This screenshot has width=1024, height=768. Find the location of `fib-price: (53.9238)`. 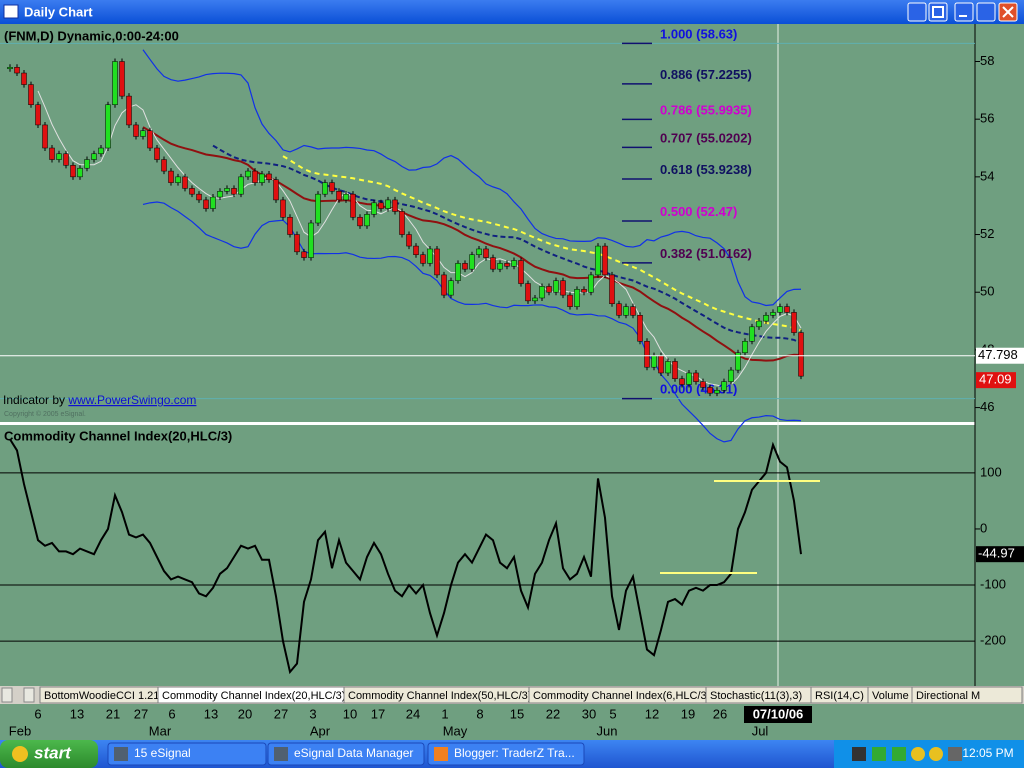

fib-price: (53.9238) is located at coordinates (724, 169).